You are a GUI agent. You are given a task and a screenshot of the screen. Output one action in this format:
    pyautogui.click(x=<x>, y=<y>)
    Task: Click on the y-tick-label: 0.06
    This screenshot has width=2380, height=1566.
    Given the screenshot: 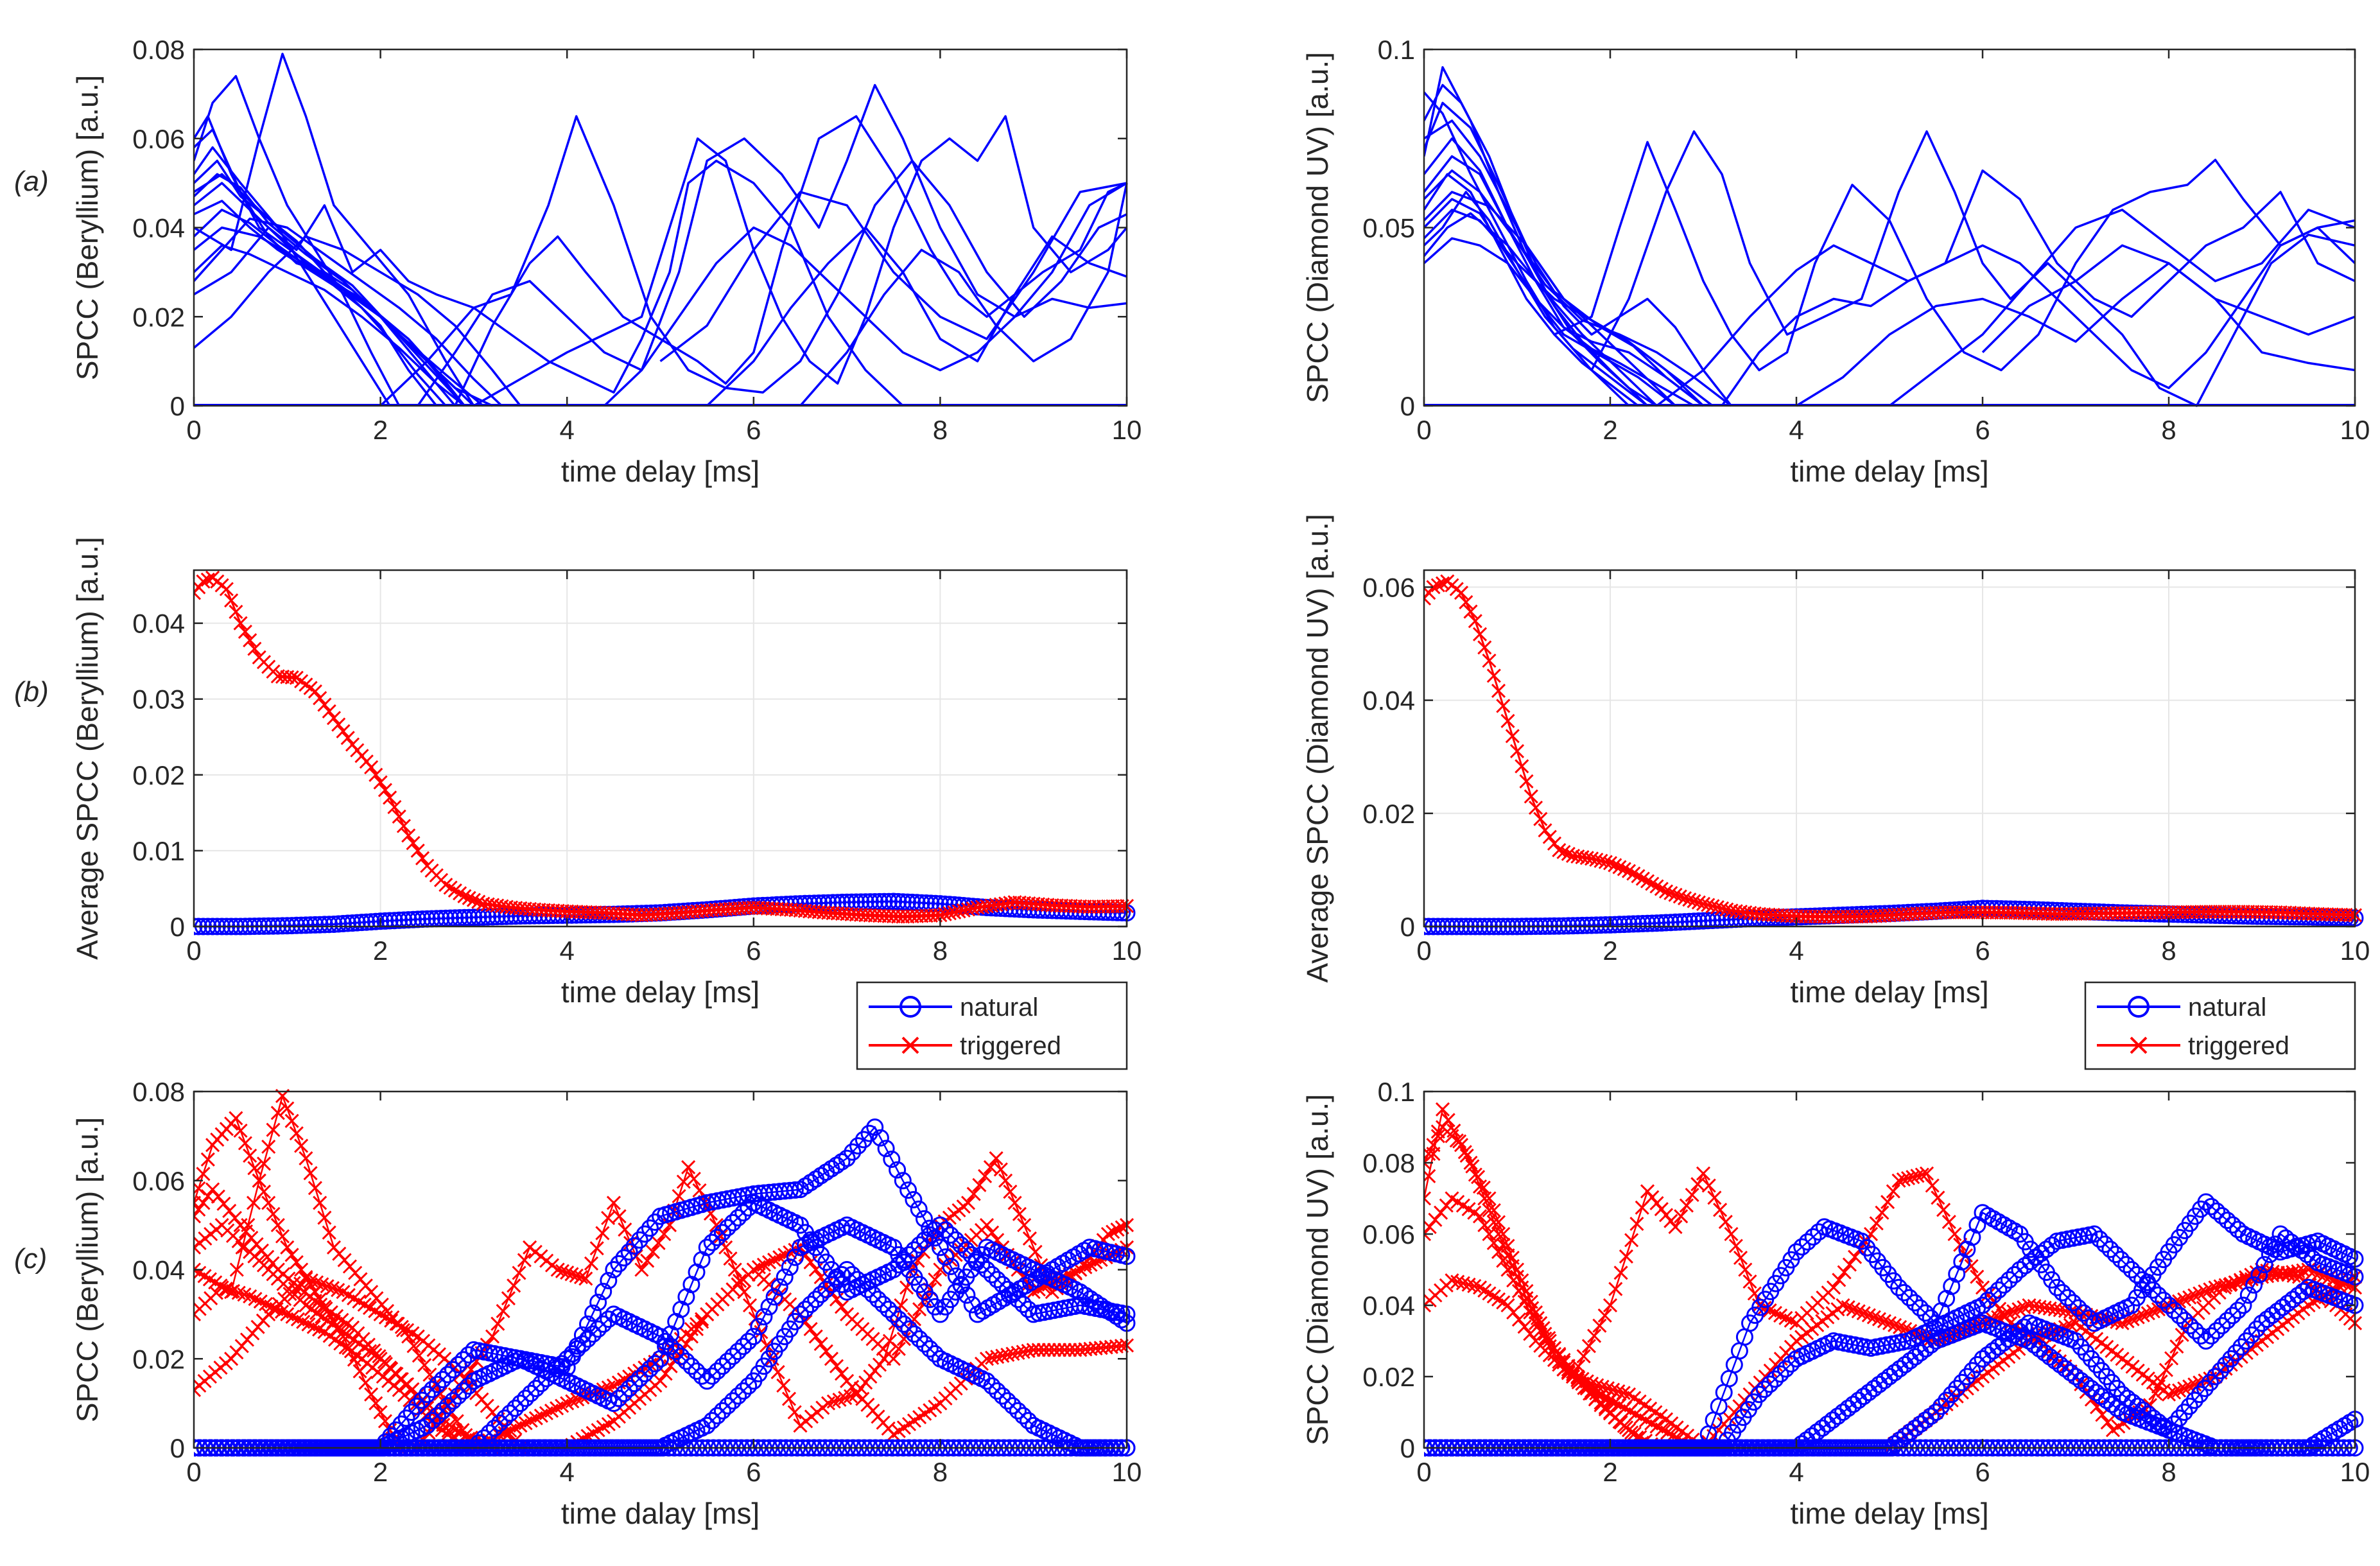 What is the action you would take?
    pyautogui.click(x=158, y=139)
    